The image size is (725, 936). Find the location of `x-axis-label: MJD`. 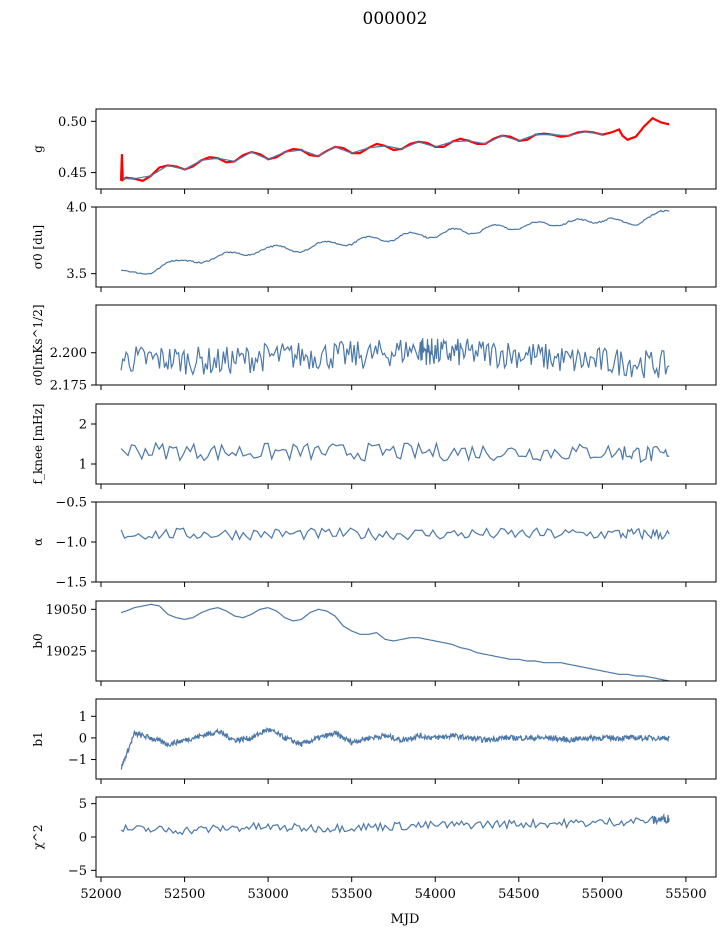

x-axis-label: MJD is located at coordinates (405, 919).